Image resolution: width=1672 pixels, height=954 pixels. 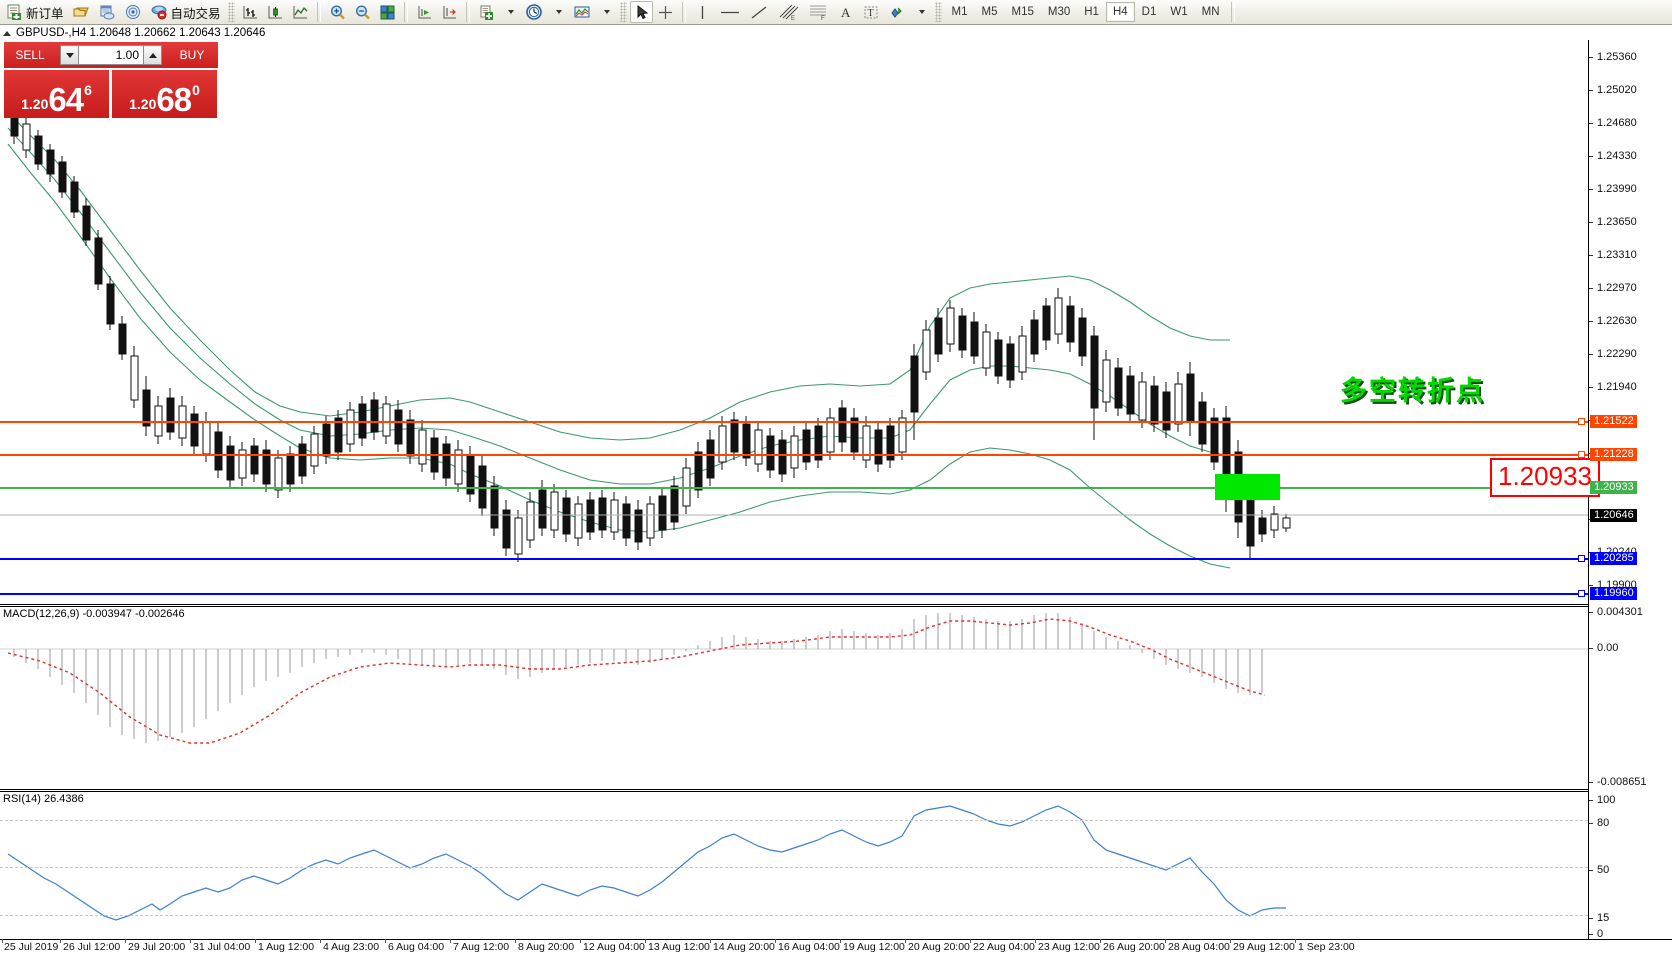 I want to click on time-label: 8 Aug 20:00, so click(x=546, y=947).